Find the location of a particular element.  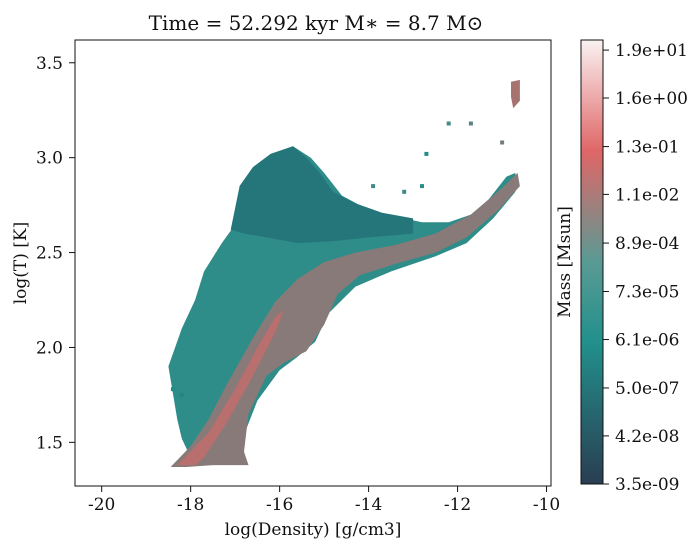

colorbar-tick-label: 7.3e-05 is located at coordinates (647, 292).